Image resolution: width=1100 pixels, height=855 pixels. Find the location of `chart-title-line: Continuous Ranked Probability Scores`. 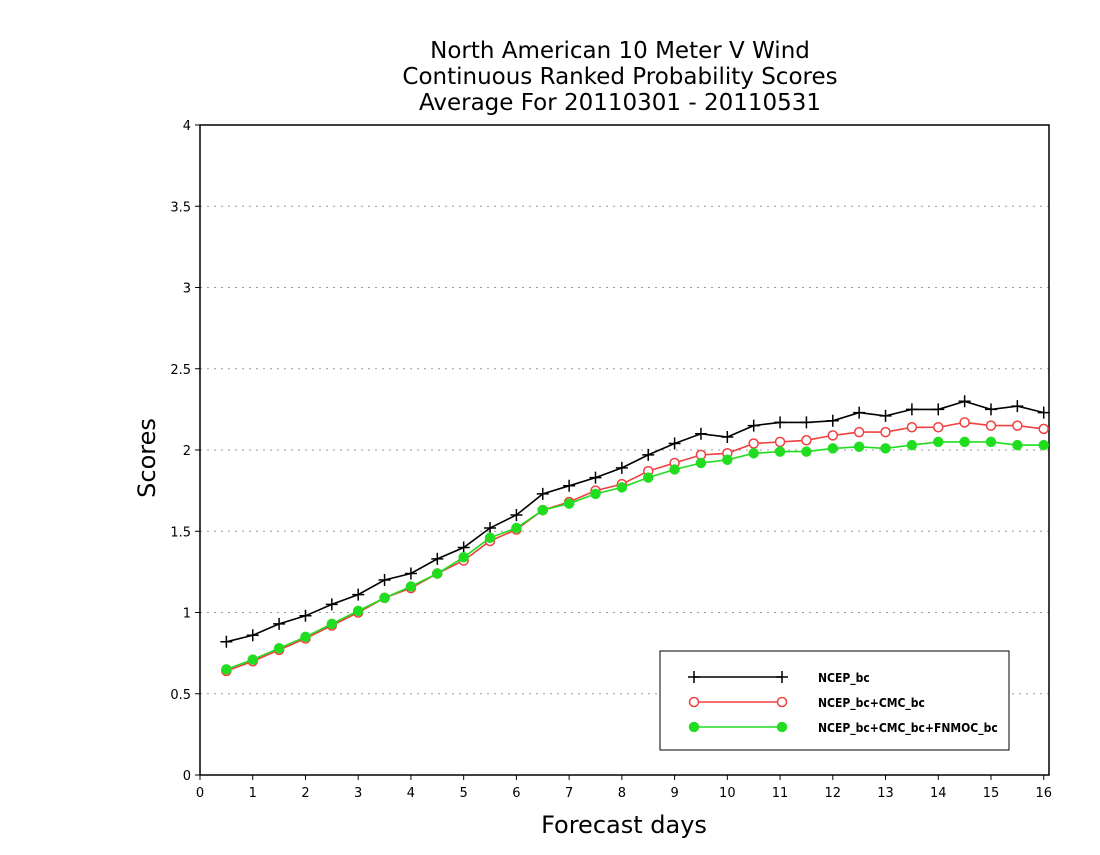

chart-title-line: Continuous Ranked Probability Scores is located at coordinates (619, 77).